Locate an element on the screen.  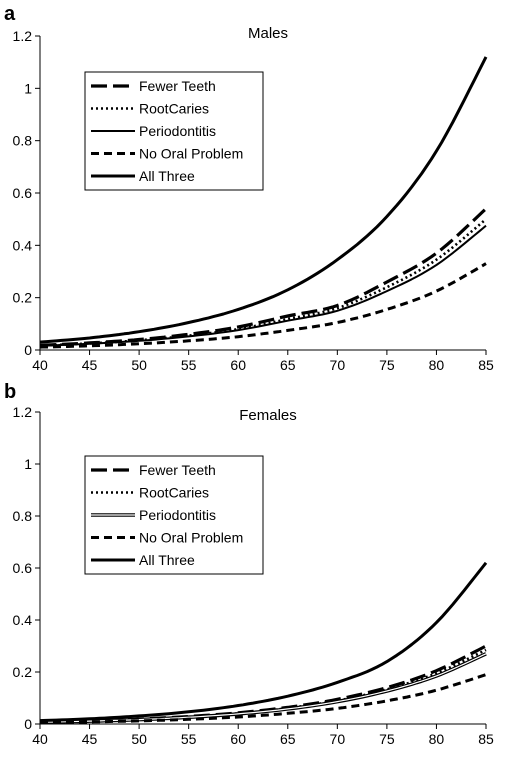
panel-letter: a is located at coordinates (10, 14).